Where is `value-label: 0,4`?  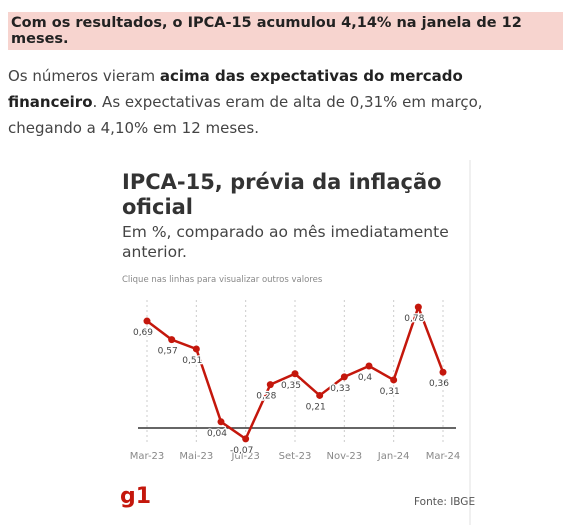 value-label: 0,4 is located at coordinates (365, 378).